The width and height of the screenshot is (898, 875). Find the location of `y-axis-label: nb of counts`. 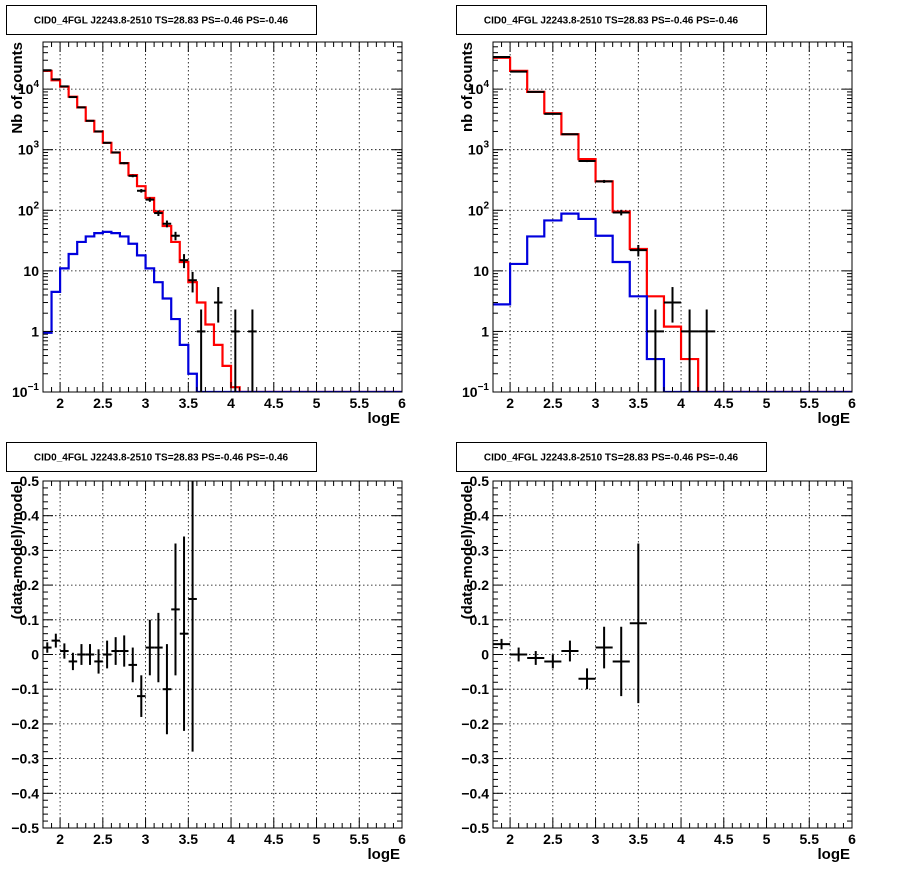

y-axis-label: nb of counts is located at coordinates (467, 87).